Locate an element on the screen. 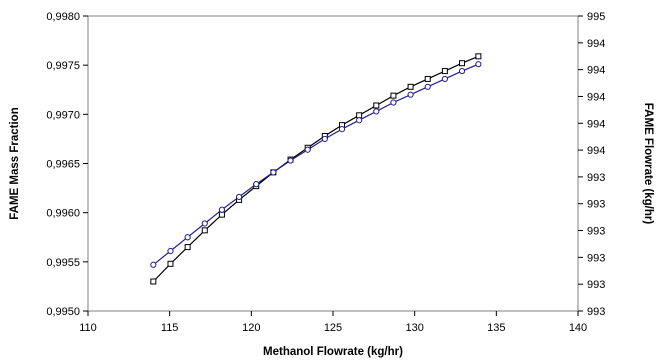 This screenshot has height=364, width=663. x-tick-label: 130 is located at coordinates (414, 328).